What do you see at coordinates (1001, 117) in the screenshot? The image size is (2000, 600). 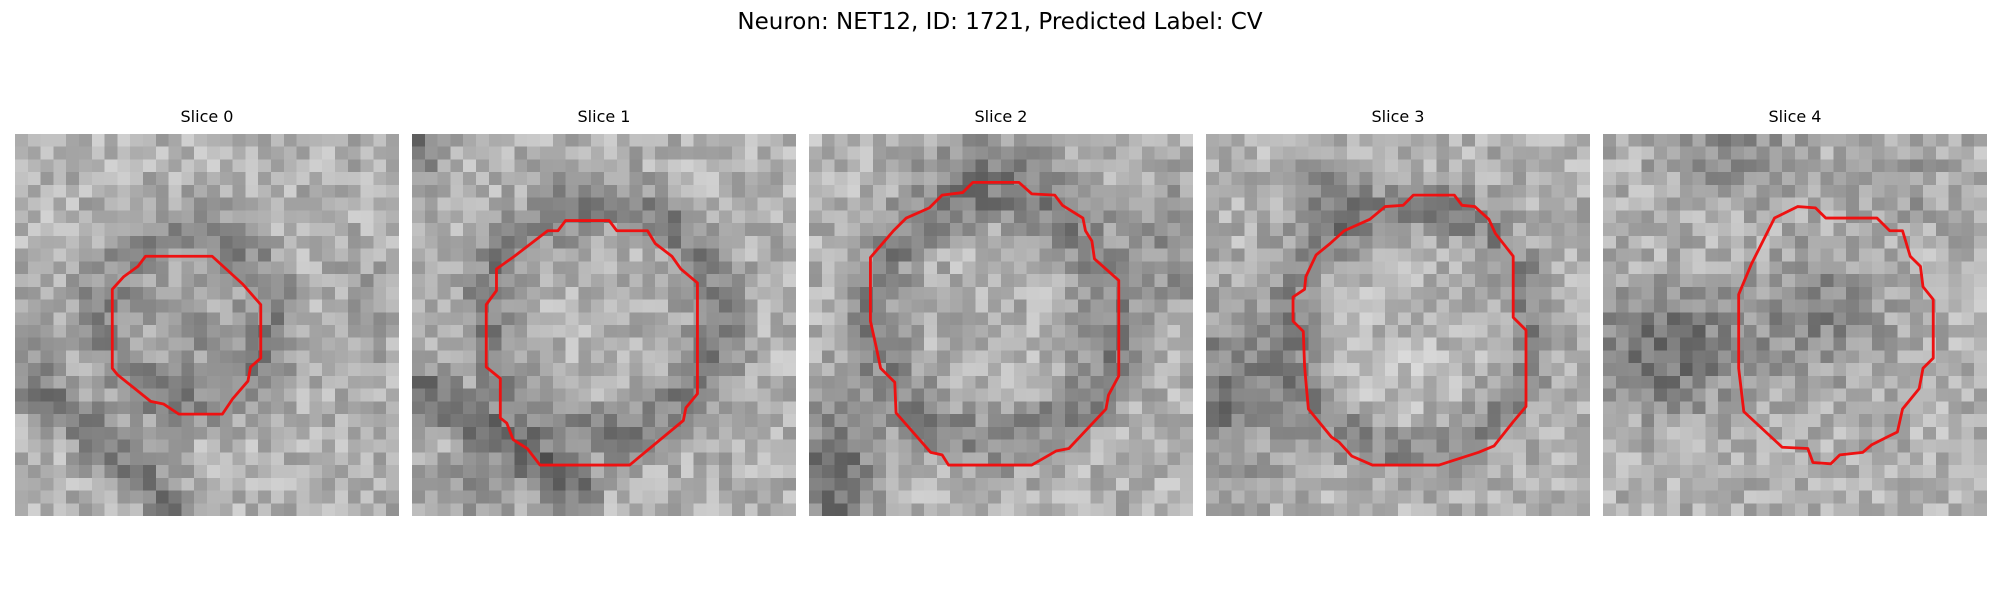 I see `slice-title-2: Slice 2` at bounding box center [1001, 117].